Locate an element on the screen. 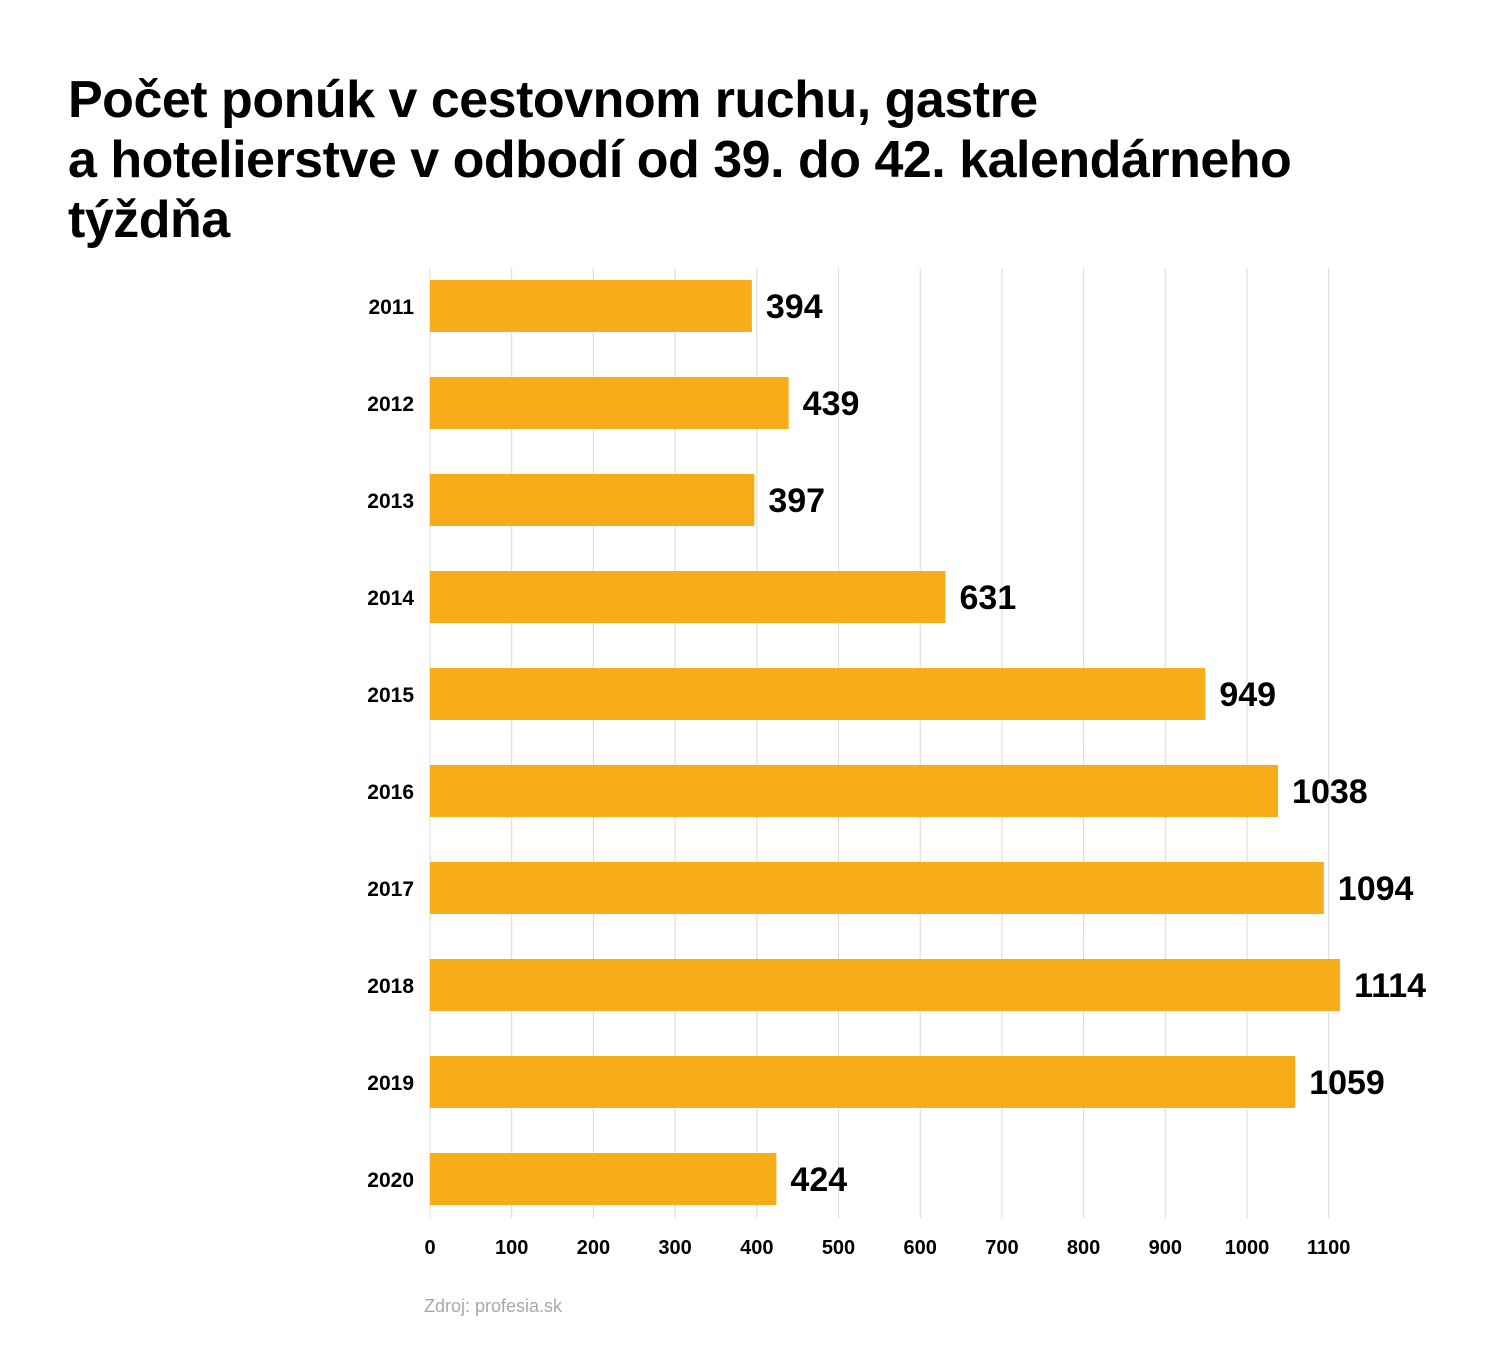 Image resolution: width=1500 pixels, height=1365 pixels. source-note: Zdroj: profesia.sk is located at coordinates (493, 1306).